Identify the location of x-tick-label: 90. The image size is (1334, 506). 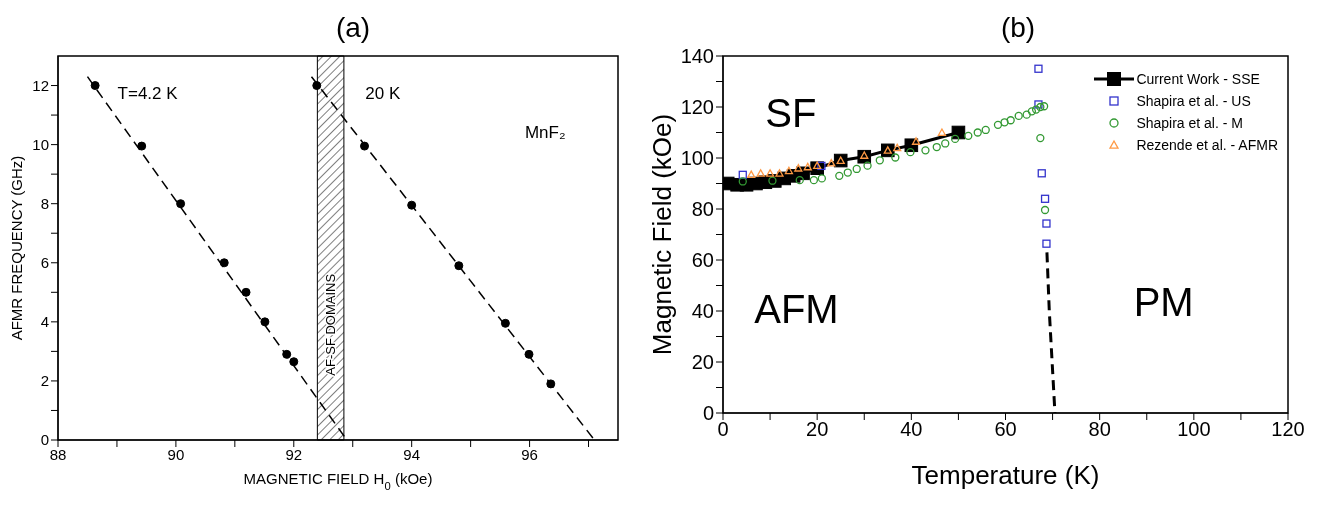
(176, 454).